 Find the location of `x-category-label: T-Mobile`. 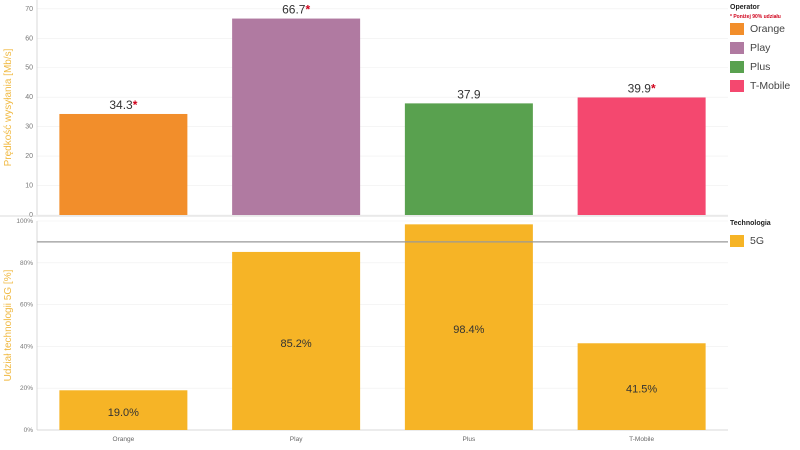

x-category-label: T-Mobile is located at coordinates (641, 439).